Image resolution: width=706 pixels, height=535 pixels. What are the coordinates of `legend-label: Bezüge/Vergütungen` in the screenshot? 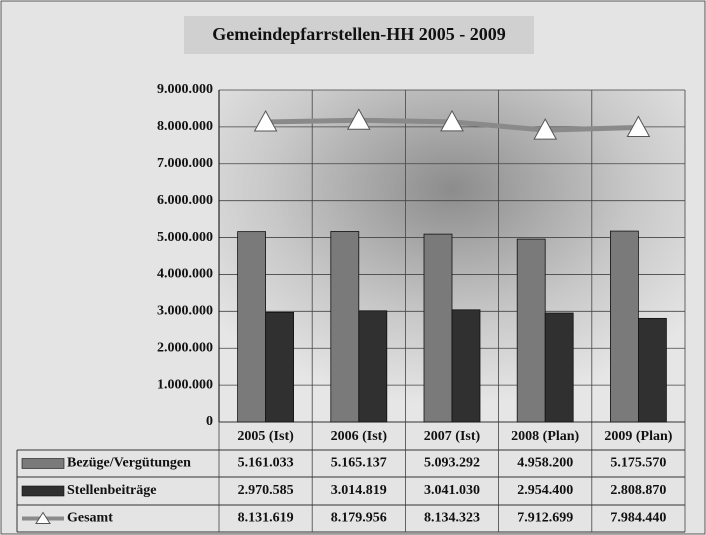 It's located at (129, 463).